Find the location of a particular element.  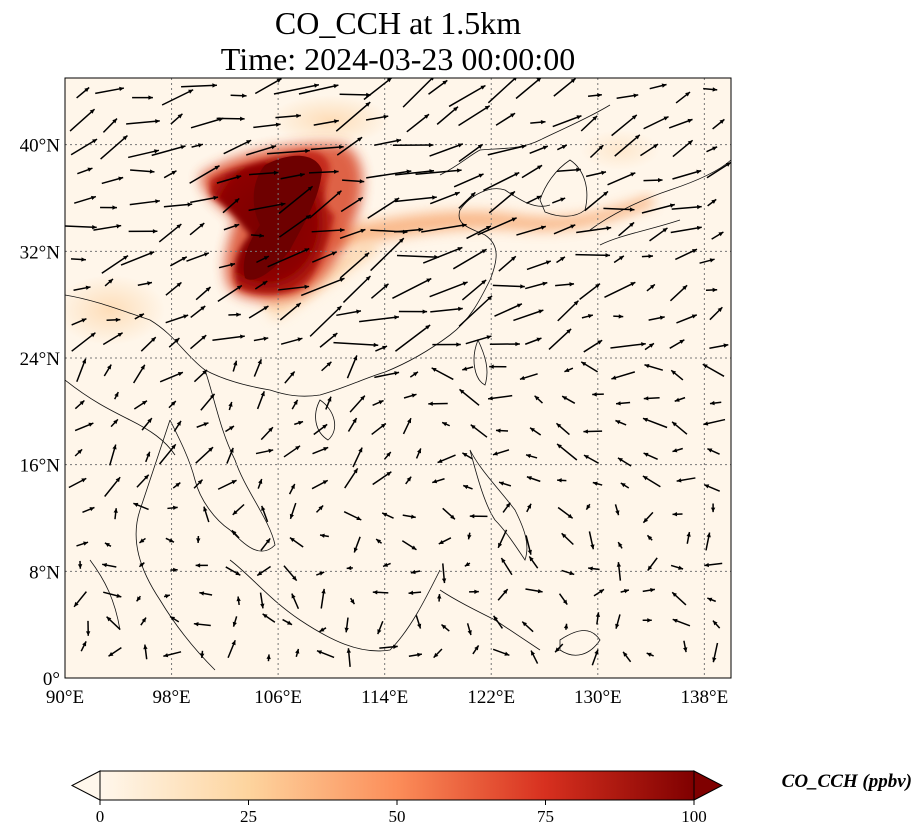

latitude-ticks: 0° 8°N 16°N 24°N 32°N 40°N is located at coordinates (40, 413).